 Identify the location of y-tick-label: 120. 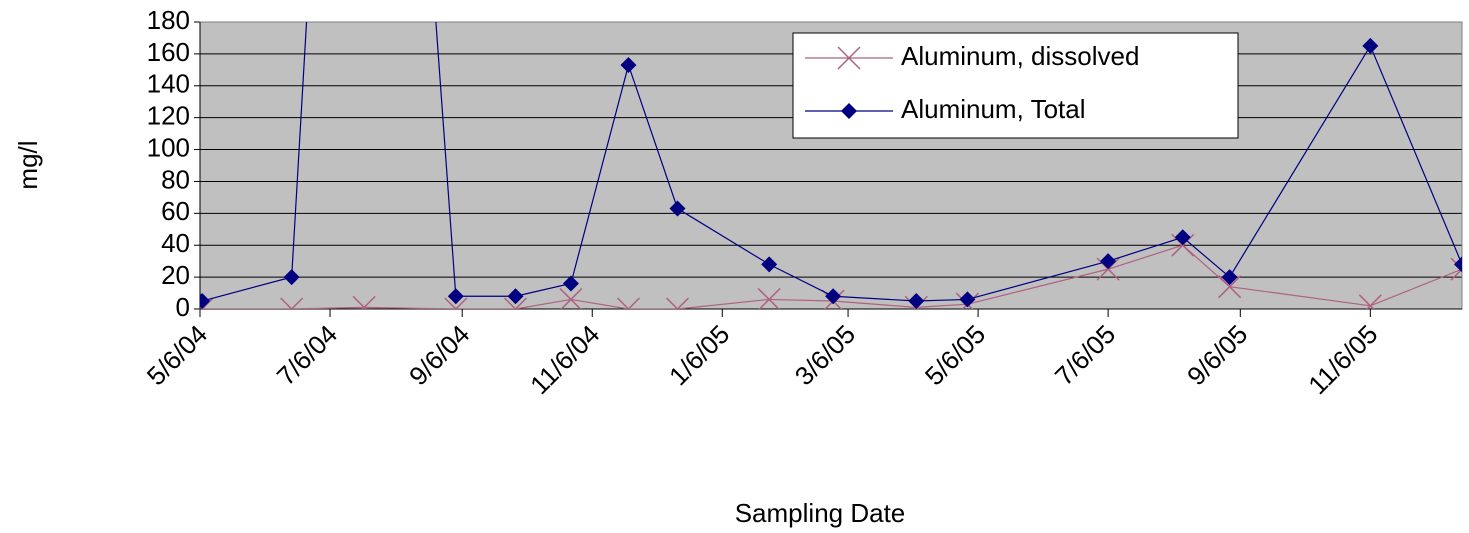
(168, 116).